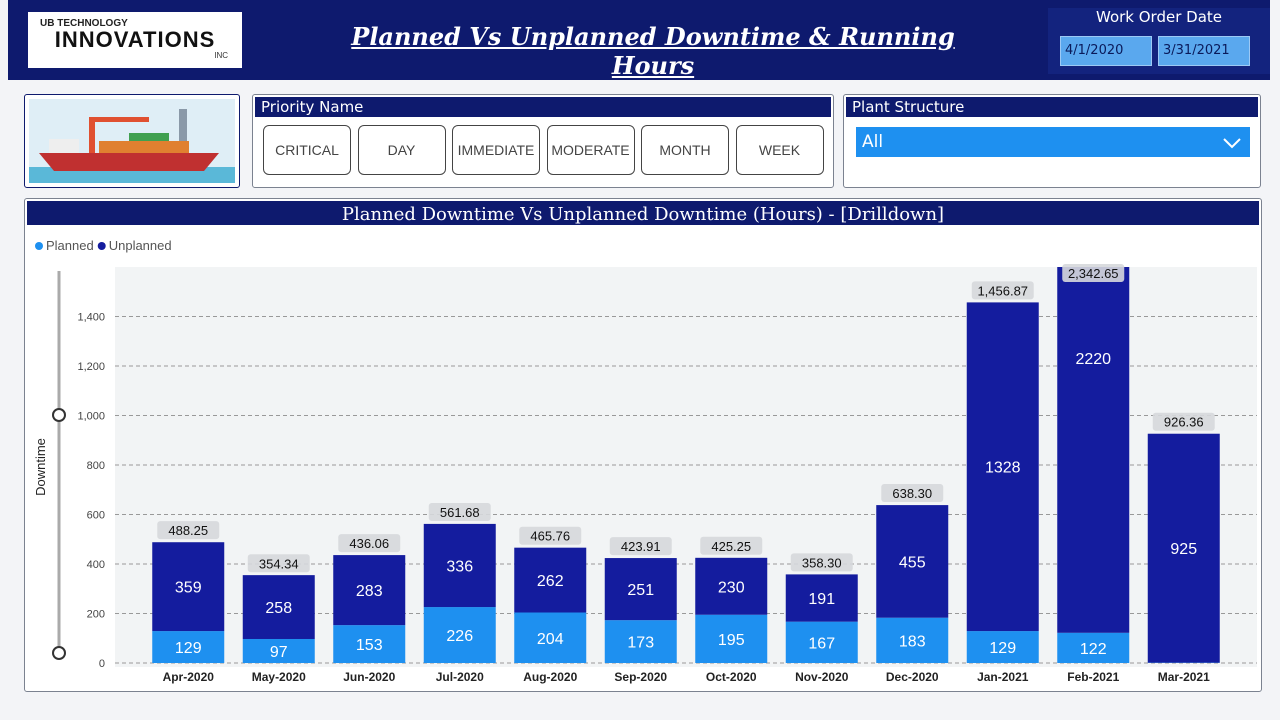 The height and width of the screenshot is (720, 1280). I want to click on bar-label: 191, so click(821, 599).